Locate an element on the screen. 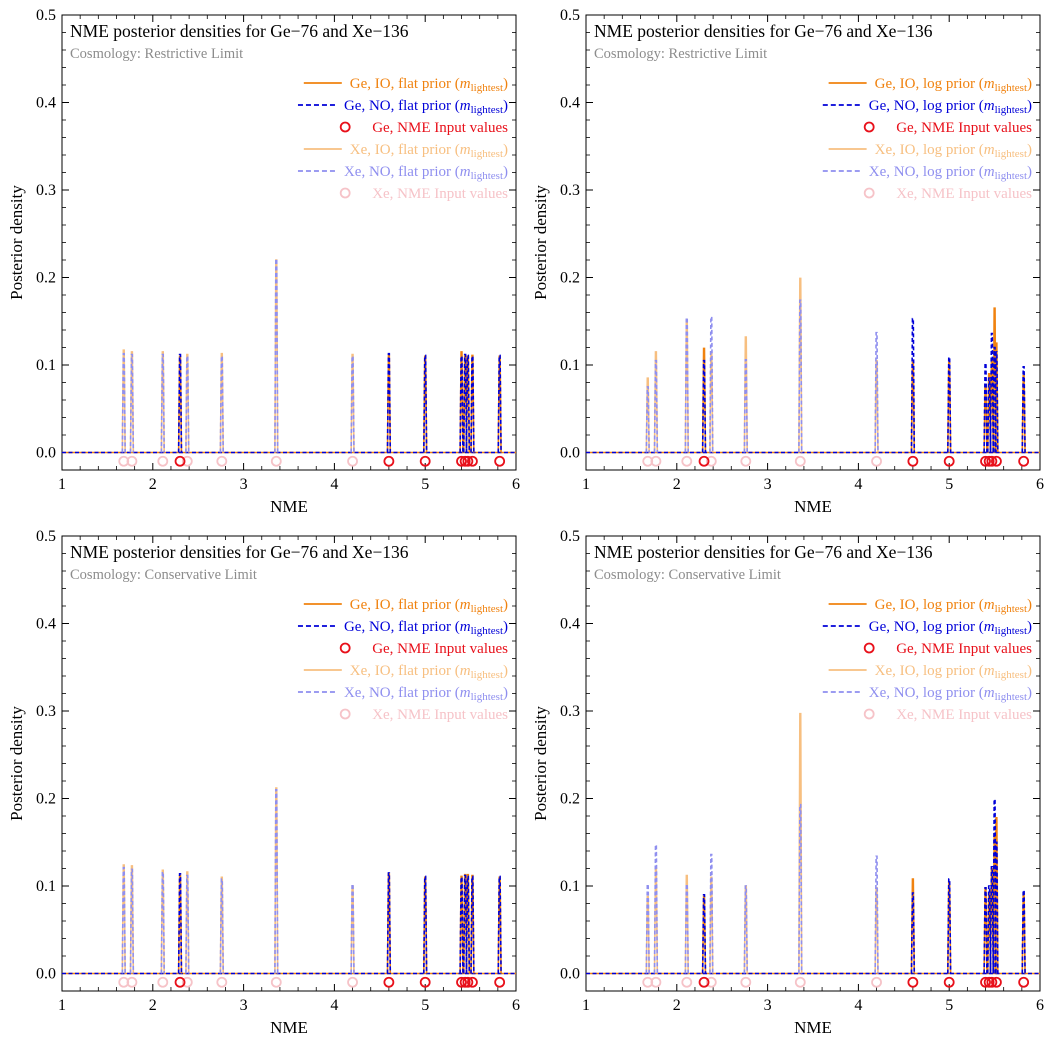  legend-label: Xe, NO, log prior (mlightest) is located at coordinates (950, 173).